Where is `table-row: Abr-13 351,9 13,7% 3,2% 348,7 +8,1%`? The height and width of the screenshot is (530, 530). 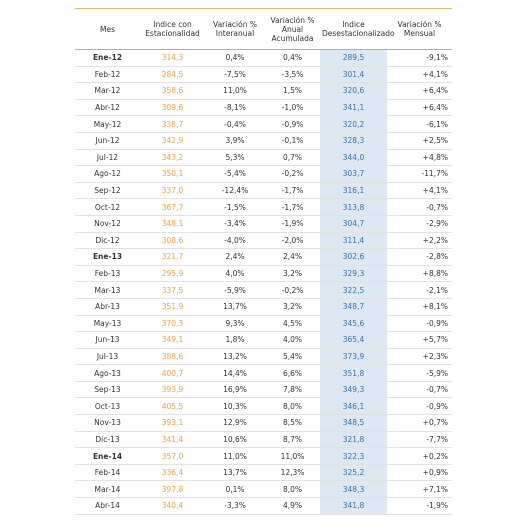
table-row: Abr-13 351,9 13,7% 3,2% 348,7 +8,1% is located at coordinates (263, 307).